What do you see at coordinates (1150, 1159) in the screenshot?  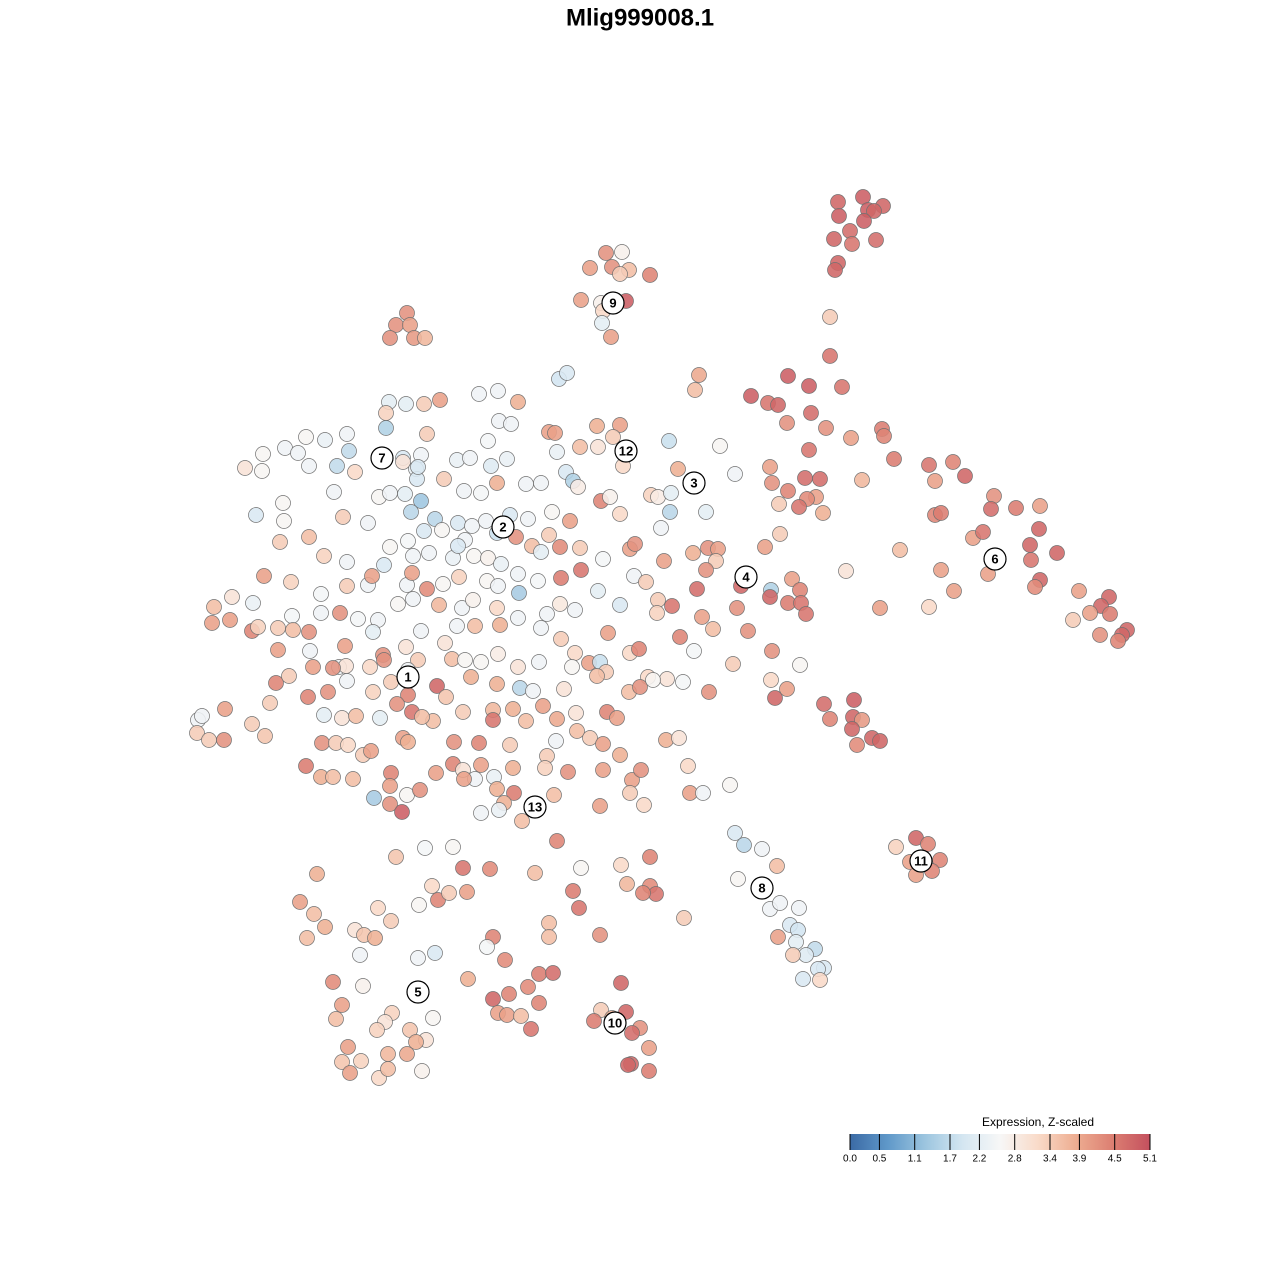 I see `colorbar-tick-label: 5.1` at bounding box center [1150, 1159].